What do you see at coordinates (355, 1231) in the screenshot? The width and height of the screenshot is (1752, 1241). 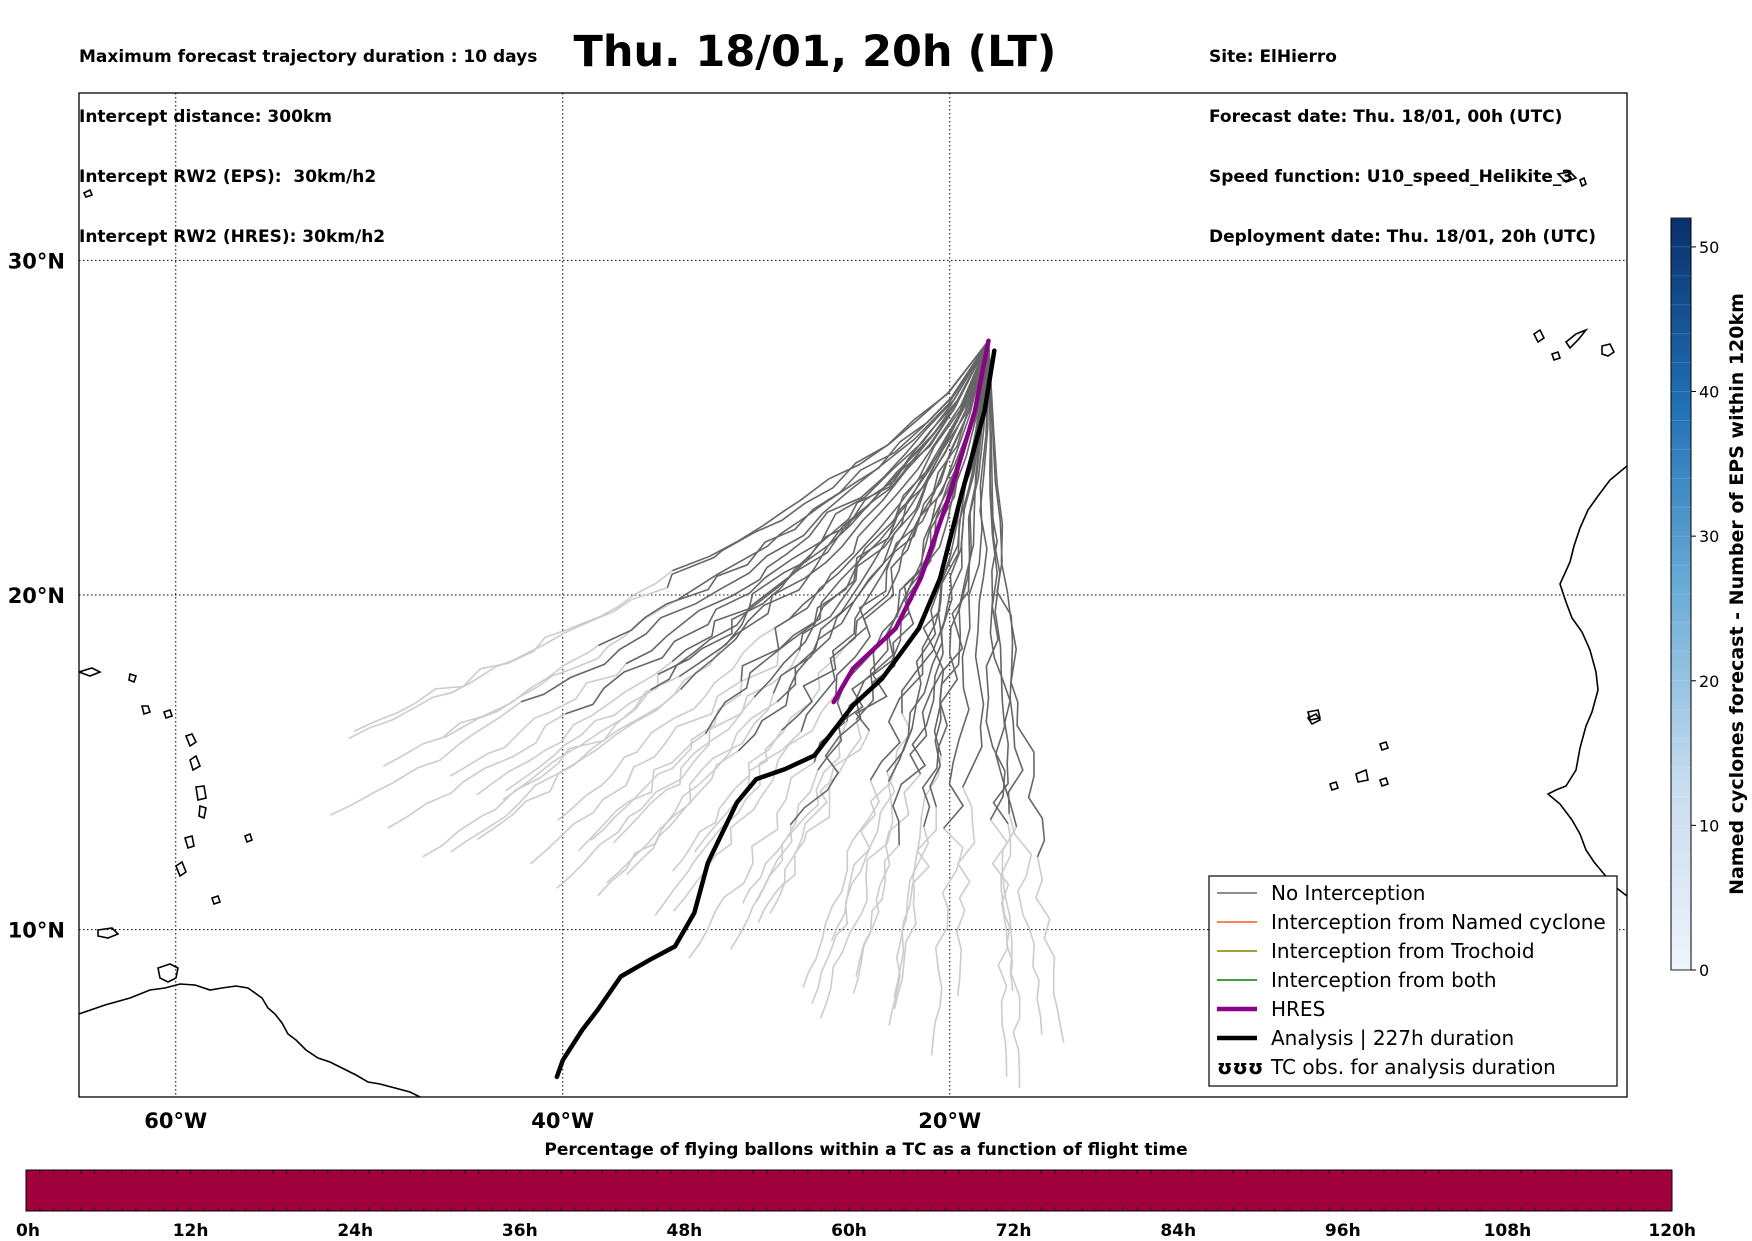 I see `timebar-tick-label: 24h` at bounding box center [355, 1231].